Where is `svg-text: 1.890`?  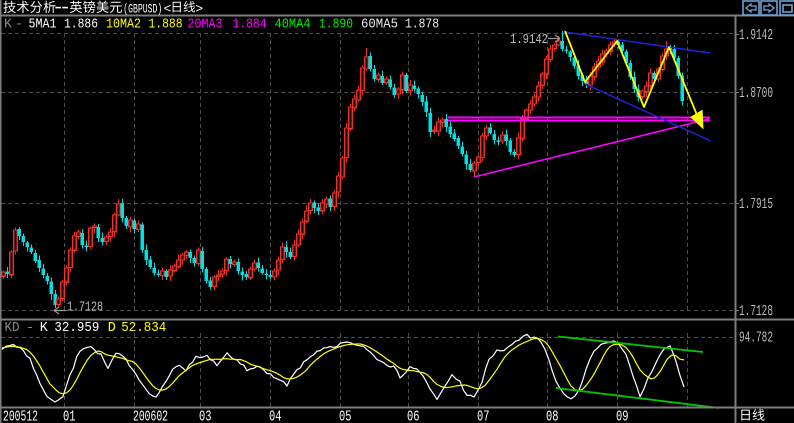
svg-text: 1.890 is located at coordinates (336, 25).